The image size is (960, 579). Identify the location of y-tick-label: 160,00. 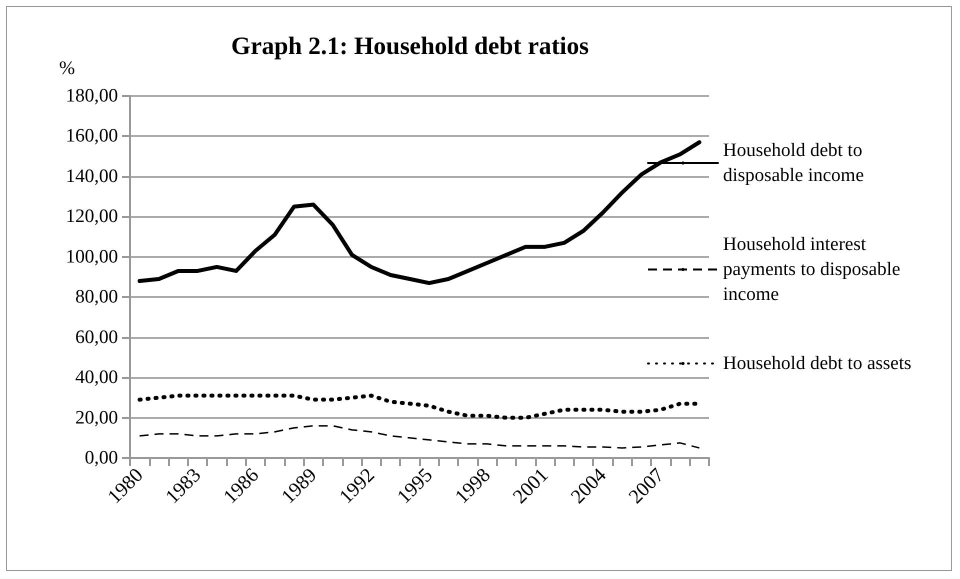
(92, 136).